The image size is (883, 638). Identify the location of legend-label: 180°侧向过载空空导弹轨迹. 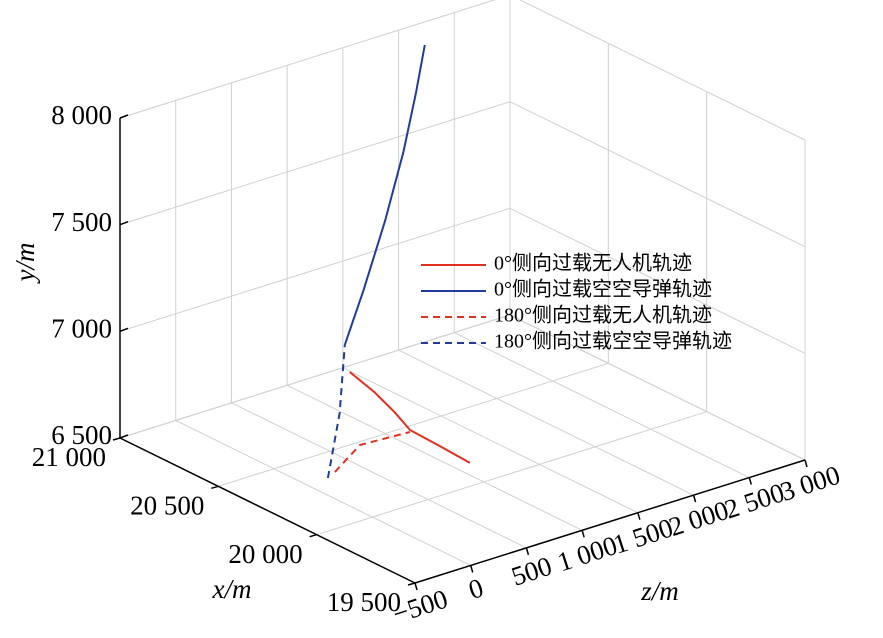
(613, 341).